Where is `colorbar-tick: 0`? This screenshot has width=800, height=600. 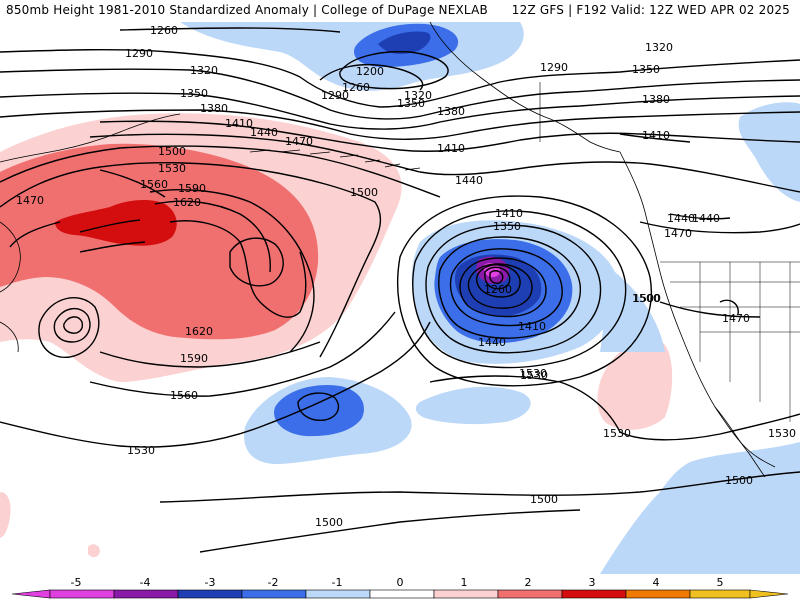 colorbar-tick: 0 is located at coordinates (400, 582).